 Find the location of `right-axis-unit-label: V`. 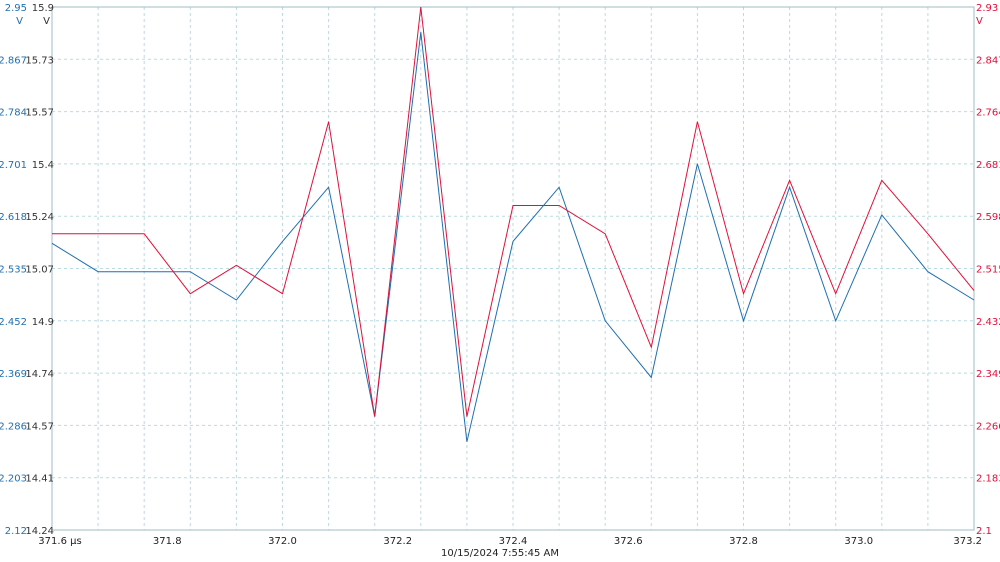

right-axis-unit-label: V is located at coordinates (979, 21).